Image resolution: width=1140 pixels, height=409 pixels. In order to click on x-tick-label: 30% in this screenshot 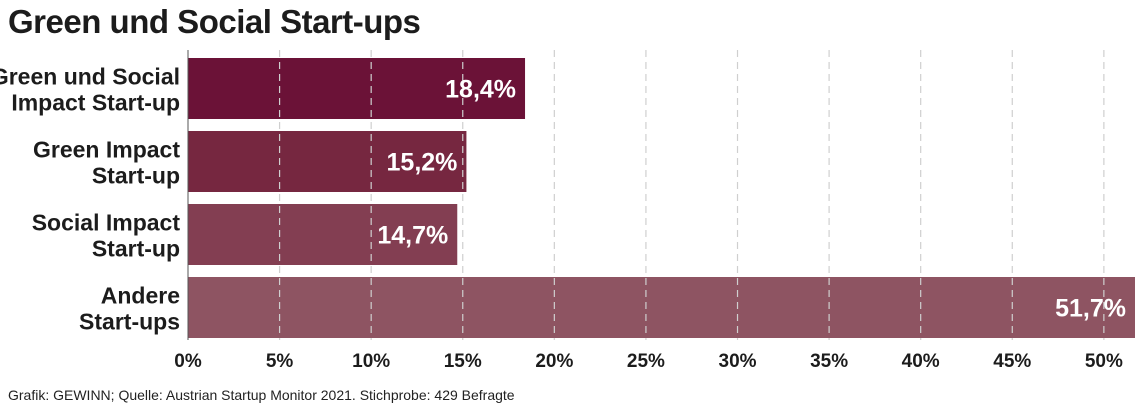, I will do `click(738, 361)`.